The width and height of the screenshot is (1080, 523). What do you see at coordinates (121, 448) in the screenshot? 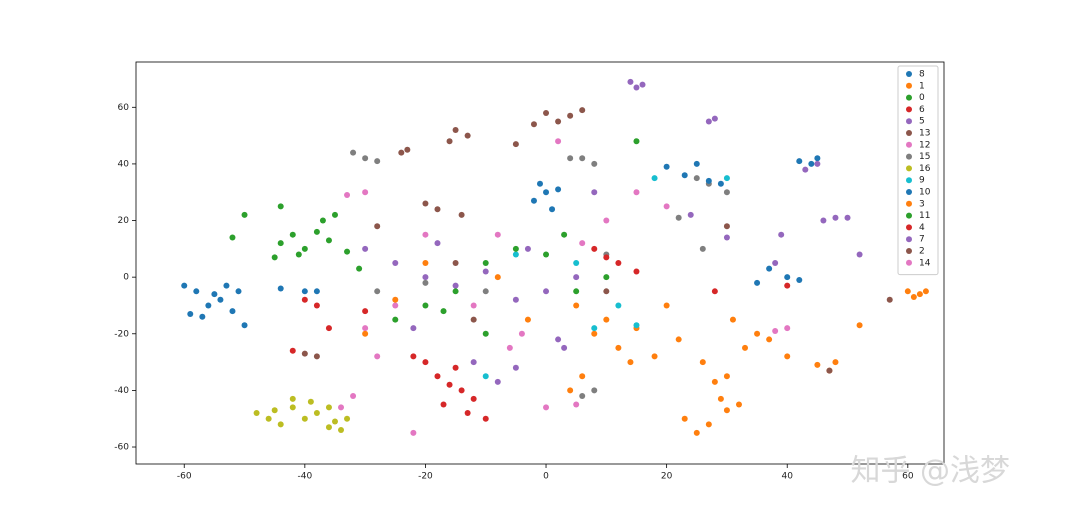
I see `y-tick-label: -60` at bounding box center [121, 448].